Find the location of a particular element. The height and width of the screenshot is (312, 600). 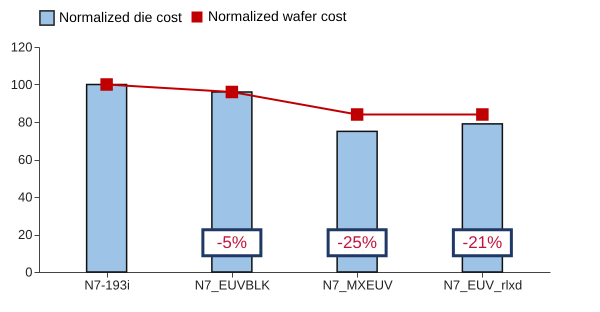

legend-label: Normalized die cost is located at coordinates (120, 17).